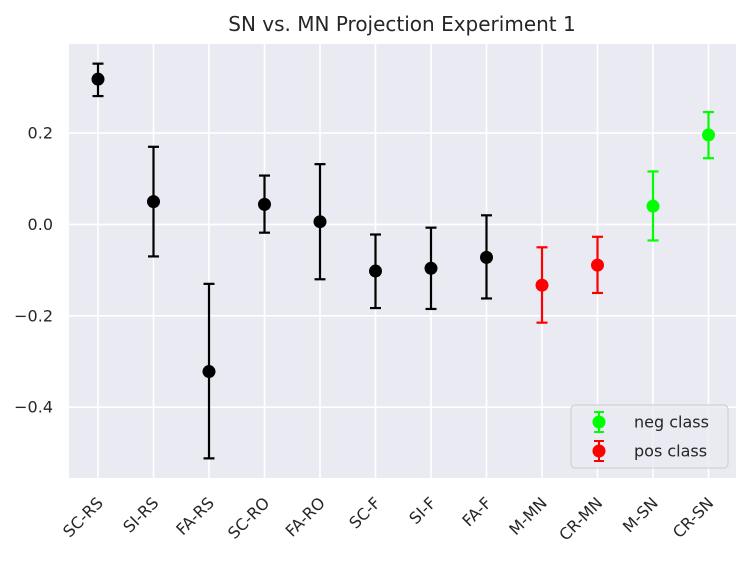 This screenshot has height=568, width=751. What do you see at coordinates (422, 510) in the screenshot?
I see `x-tick-label: SI-F` at bounding box center [422, 510].